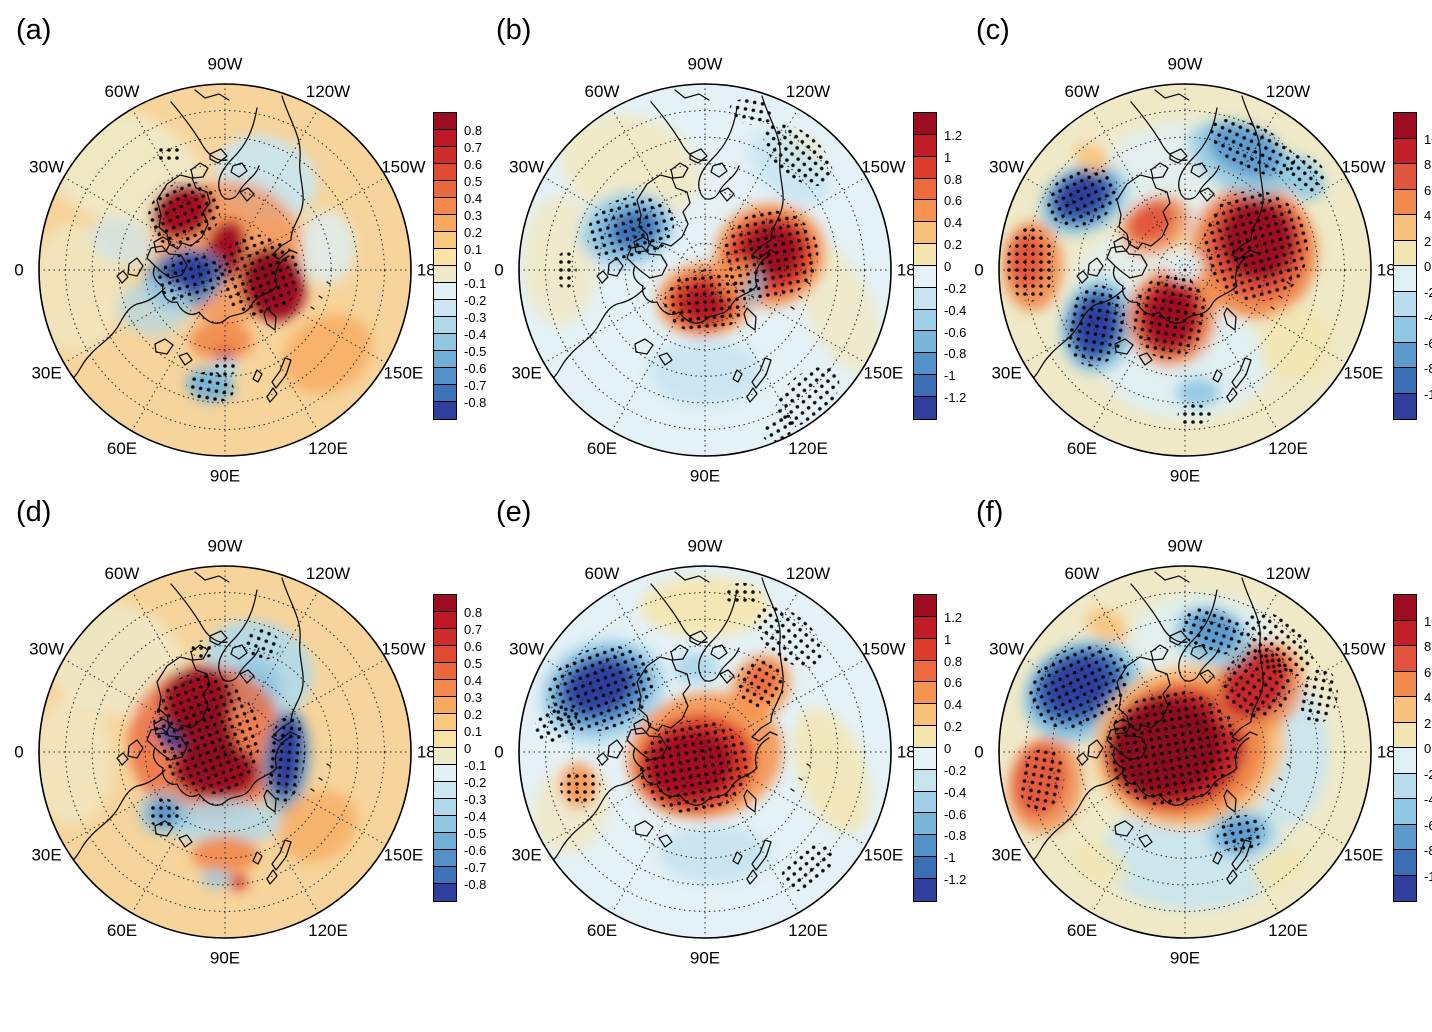 Image resolution: width=1432 pixels, height=1032 pixels. Describe the element at coordinates (955, 332) in the screenshot. I see `colorbar-tick: -0.6` at that location.